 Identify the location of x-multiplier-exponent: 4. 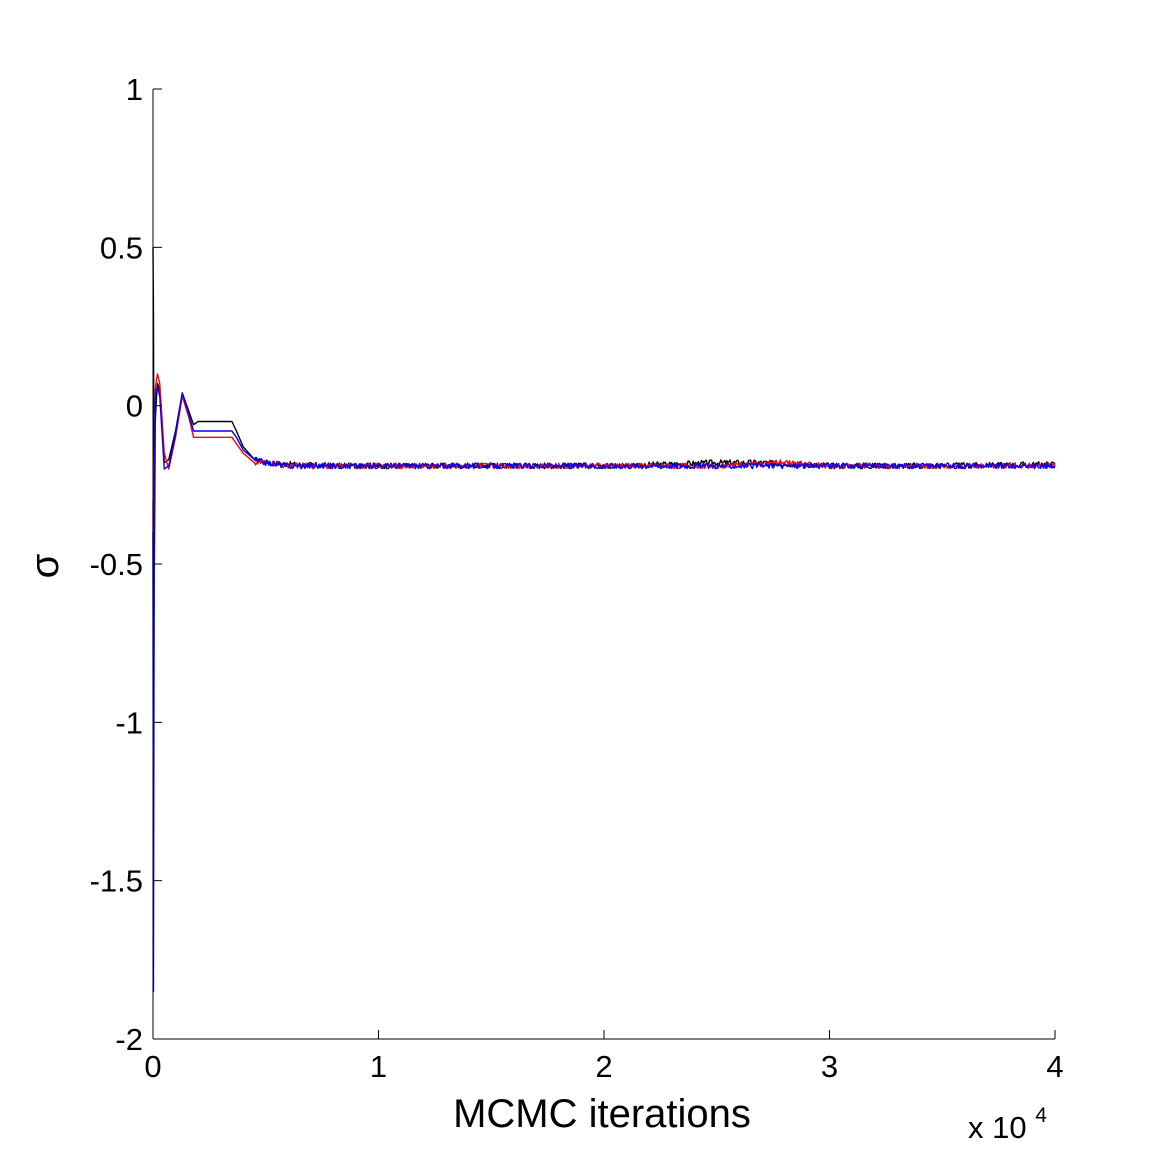
(1041, 1115).